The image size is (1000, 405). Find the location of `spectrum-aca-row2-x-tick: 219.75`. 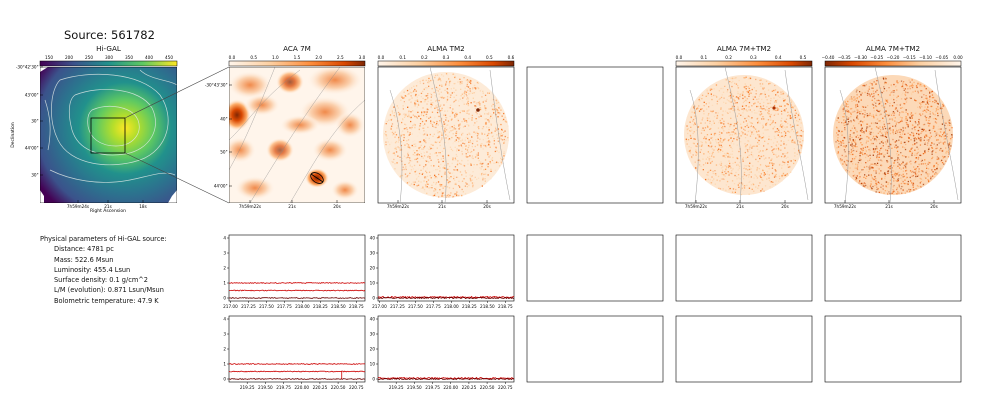

spectrum-aca-row2-x-tick: 219.75 is located at coordinates (283, 387).